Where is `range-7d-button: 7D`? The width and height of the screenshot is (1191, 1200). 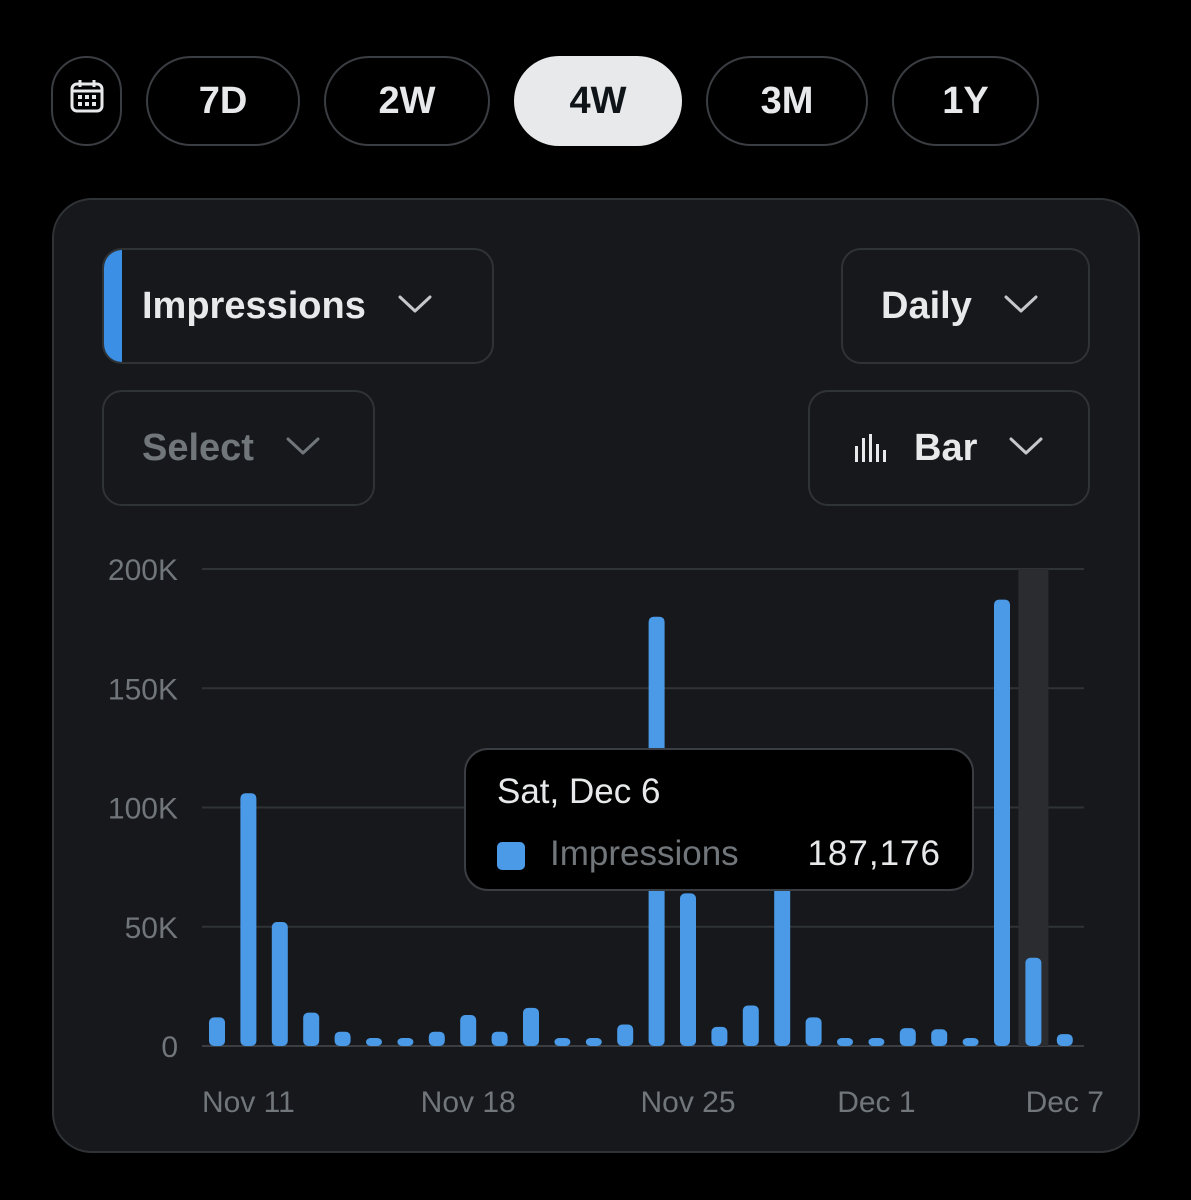
range-7d-button: 7D is located at coordinates (223, 101).